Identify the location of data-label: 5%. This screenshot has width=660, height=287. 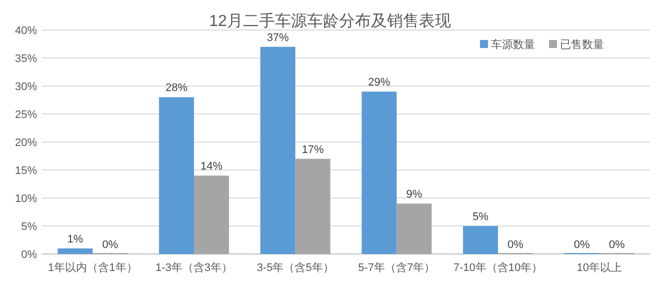
(480, 217).